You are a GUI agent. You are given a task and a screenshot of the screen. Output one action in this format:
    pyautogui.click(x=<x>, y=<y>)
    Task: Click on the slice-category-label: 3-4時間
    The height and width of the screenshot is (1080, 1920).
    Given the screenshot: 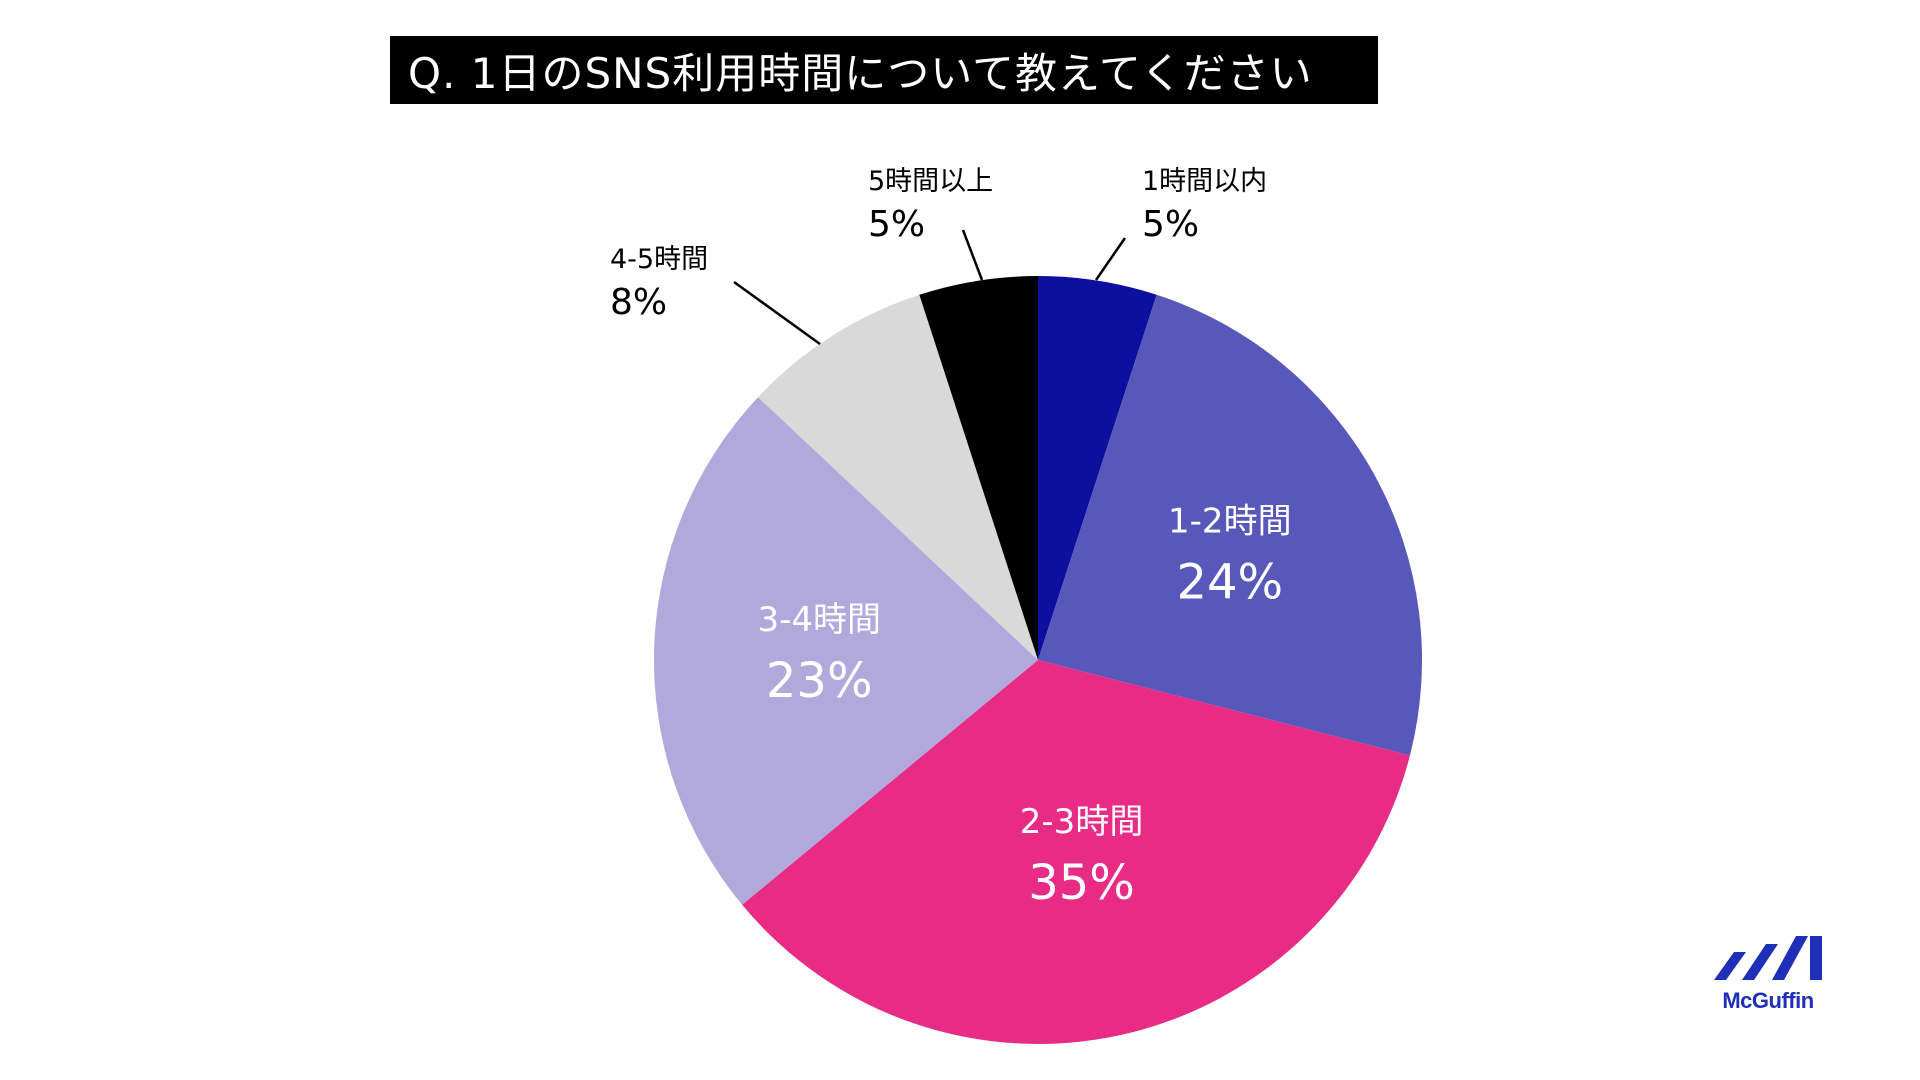 What is the action you would take?
    pyautogui.click(x=819, y=620)
    